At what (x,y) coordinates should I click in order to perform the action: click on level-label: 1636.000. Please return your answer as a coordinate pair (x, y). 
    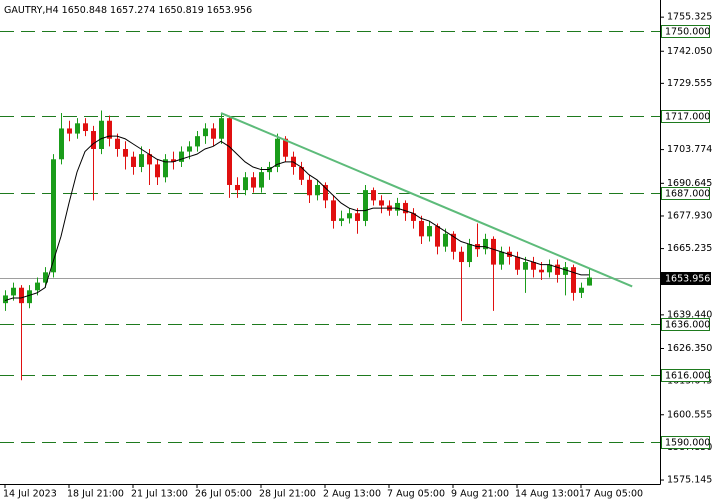
    Looking at the image, I should click on (687, 325).